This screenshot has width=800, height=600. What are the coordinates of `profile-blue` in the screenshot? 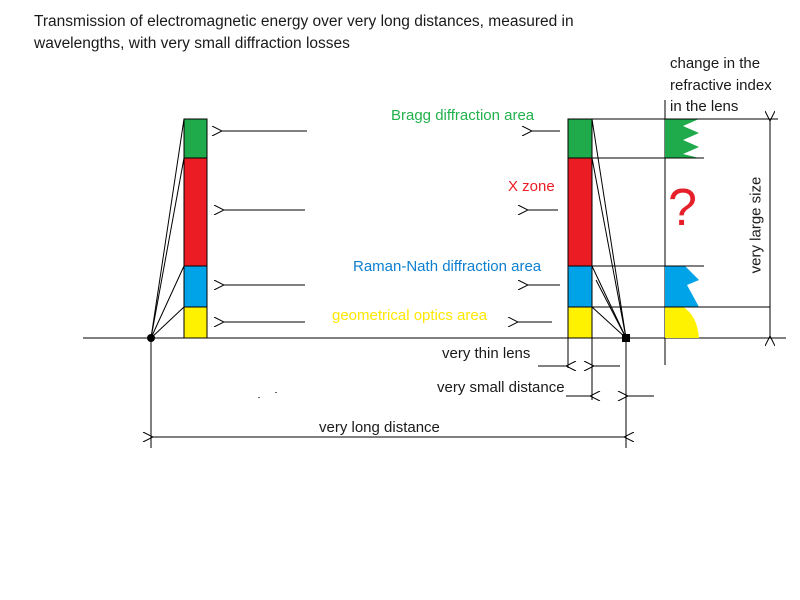 It's located at (682, 286).